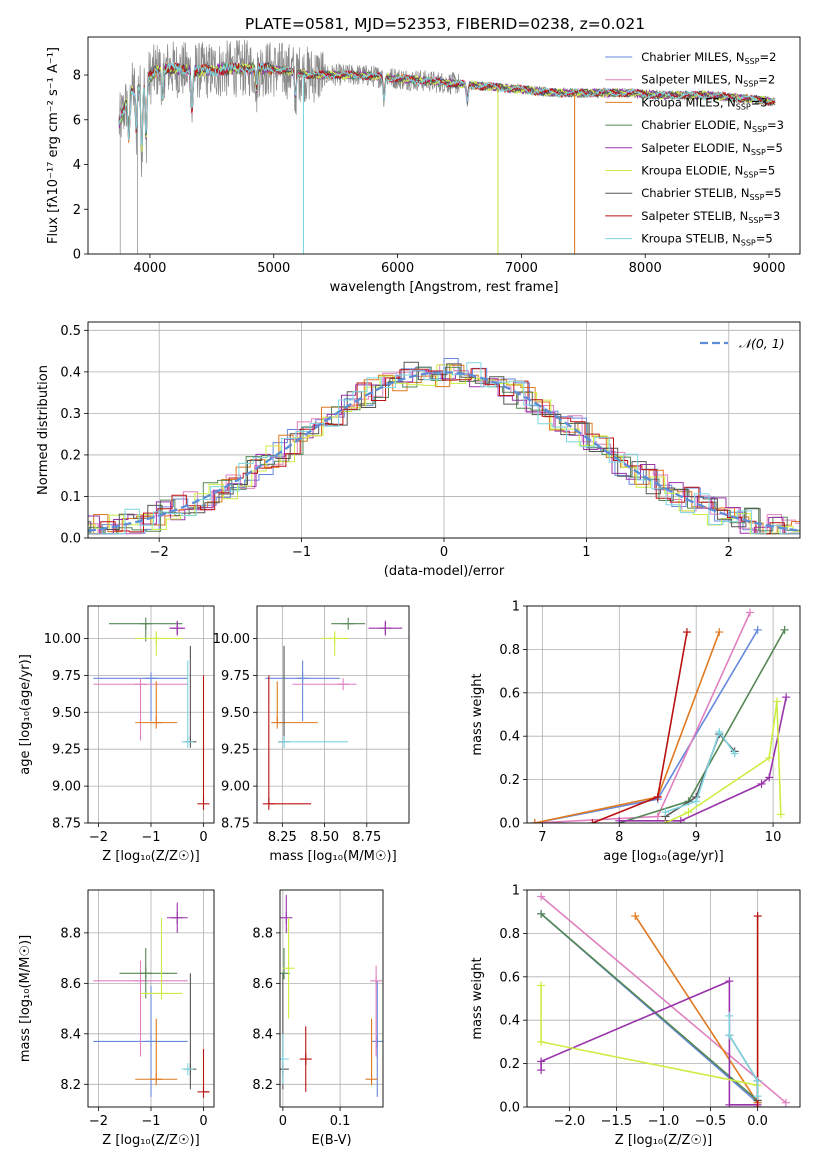  Describe the element at coordinates (619, 837) in the screenshot. I see `x-tick-label: 8` at that location.